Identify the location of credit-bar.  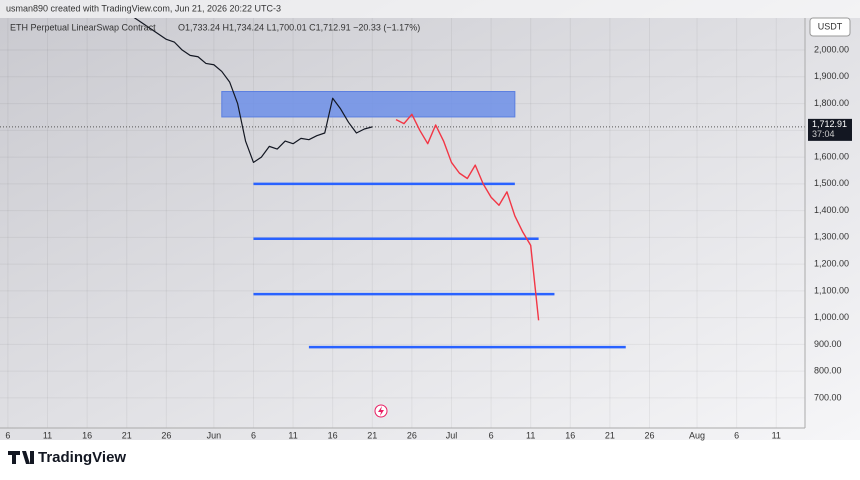
(430, 9).